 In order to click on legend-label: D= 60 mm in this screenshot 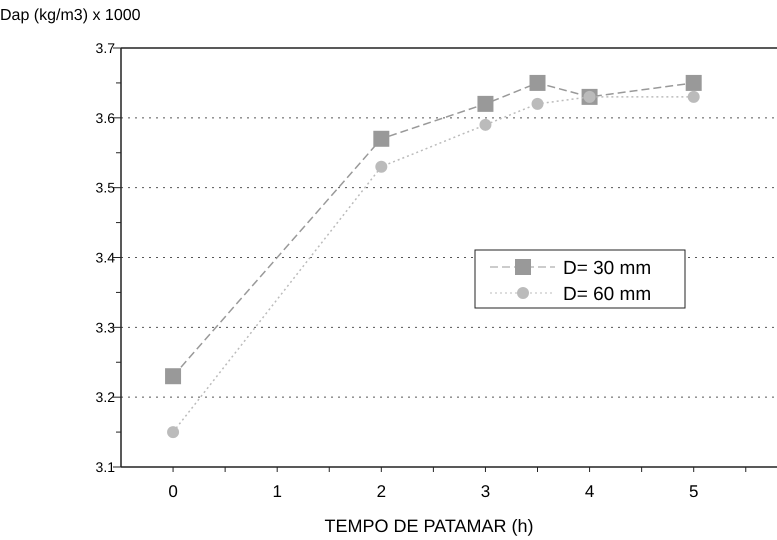, I will do `click(607, 294)`.